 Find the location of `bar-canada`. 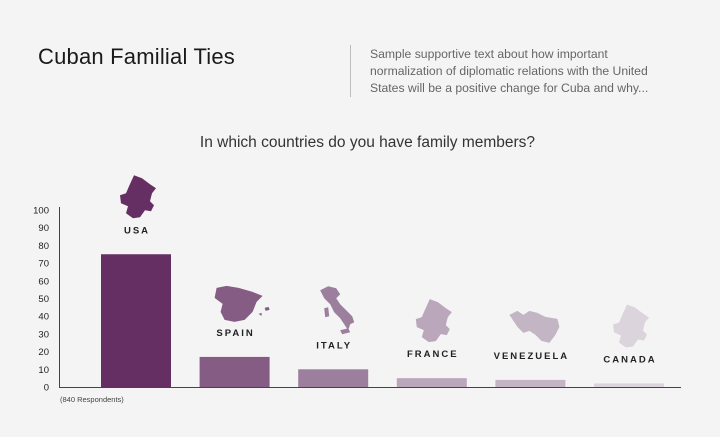

bar-canada is located at coordinates (629, 385).